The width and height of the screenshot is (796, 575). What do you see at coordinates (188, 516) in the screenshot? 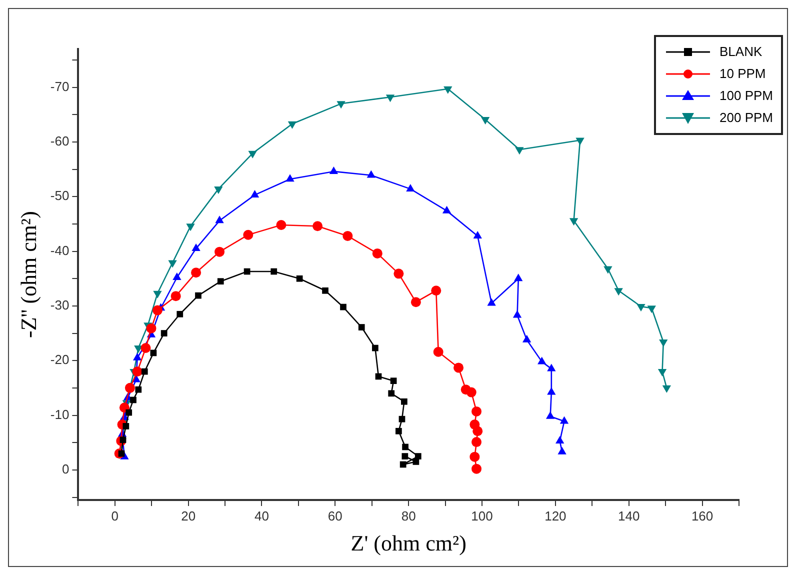
I see `x-tick-label: 20` at bounding box center [188, 516].